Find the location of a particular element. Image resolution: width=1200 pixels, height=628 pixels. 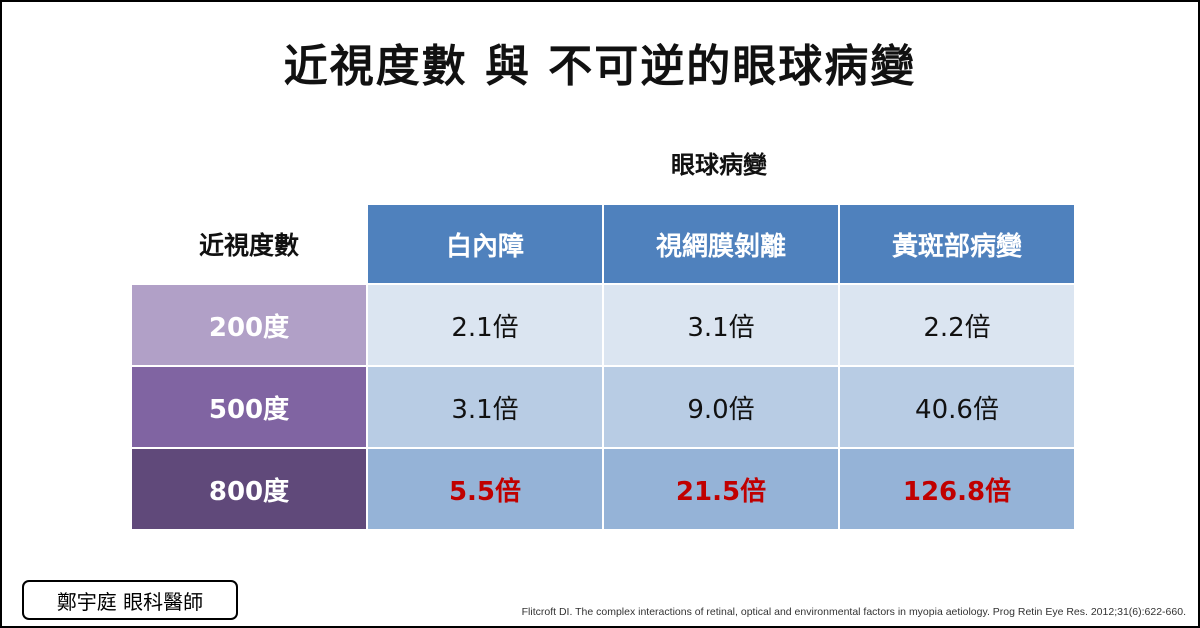

table-row: 500度 3.1倍 9.0倍 40.6倍 is located at coordinates (603, 407).